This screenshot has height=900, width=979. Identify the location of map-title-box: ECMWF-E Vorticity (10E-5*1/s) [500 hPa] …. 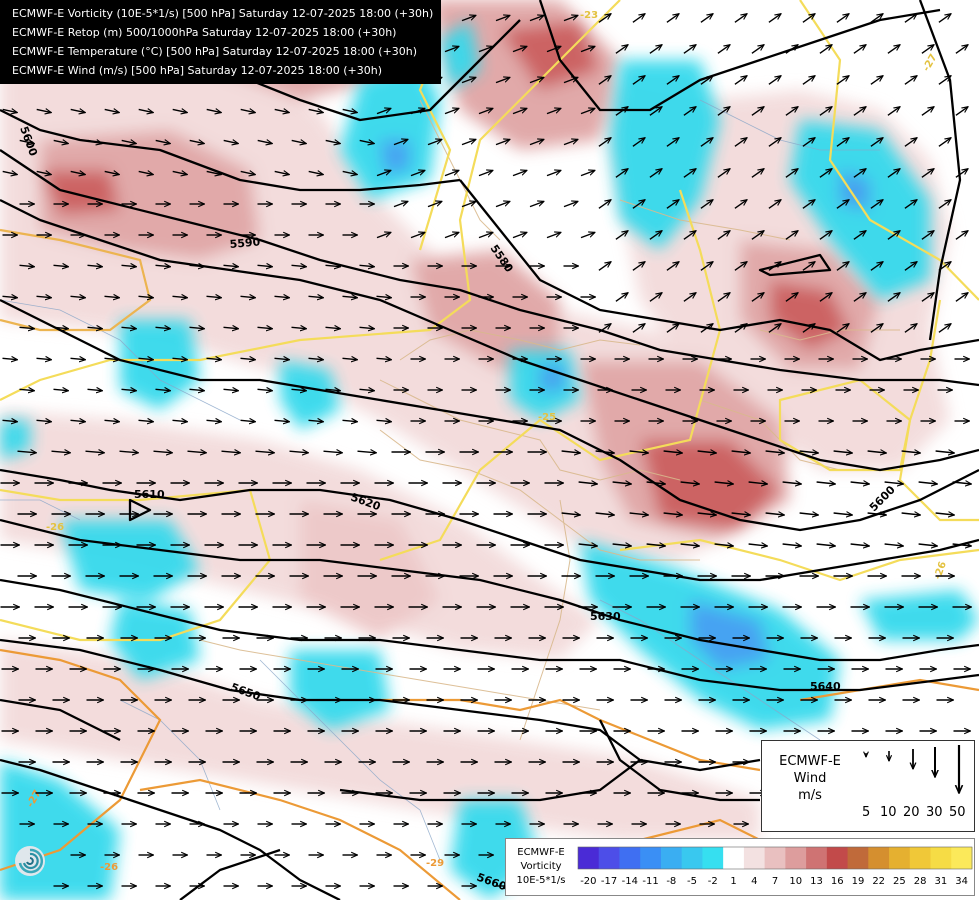
(221, 42).